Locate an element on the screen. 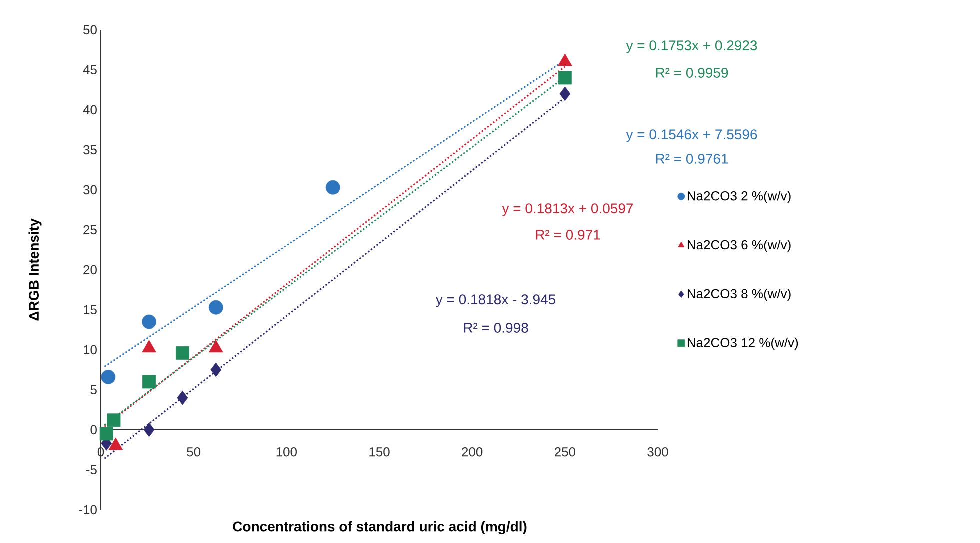 Image resolution: width=980 pixels, height=543 pixels. y-tick-label: 35 is located at coordinates (90, 150).